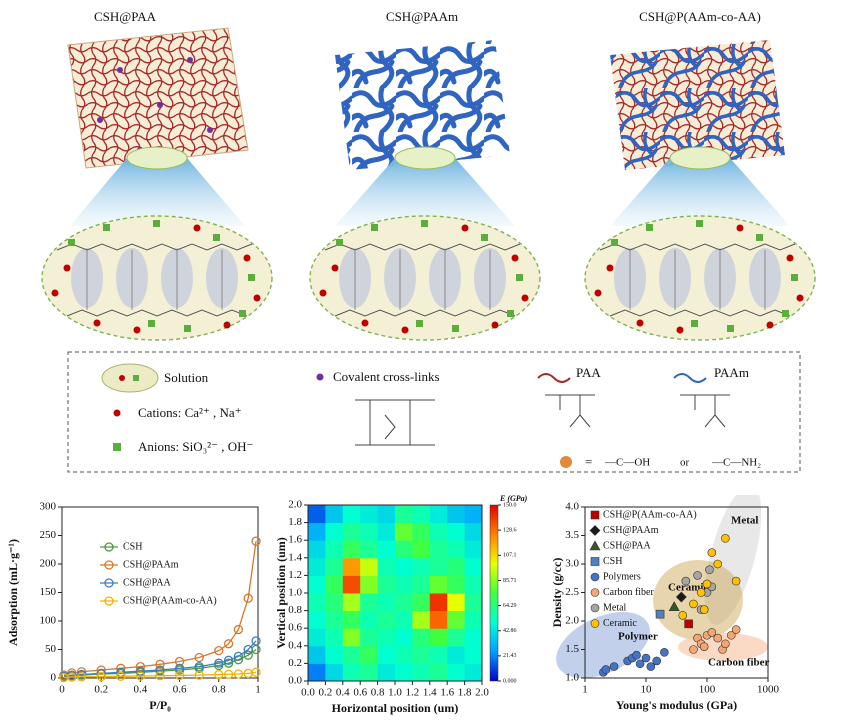 The image size is (844, 725). I want to click on legend-label: —C—OH, so click(627, 463).